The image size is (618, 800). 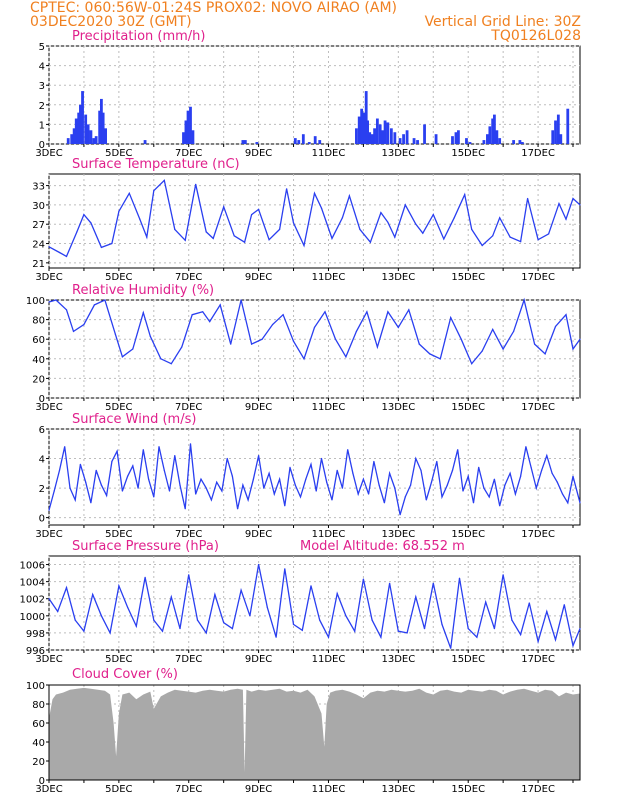 I want to click on series-line-wind, so click(x=314, y=479).